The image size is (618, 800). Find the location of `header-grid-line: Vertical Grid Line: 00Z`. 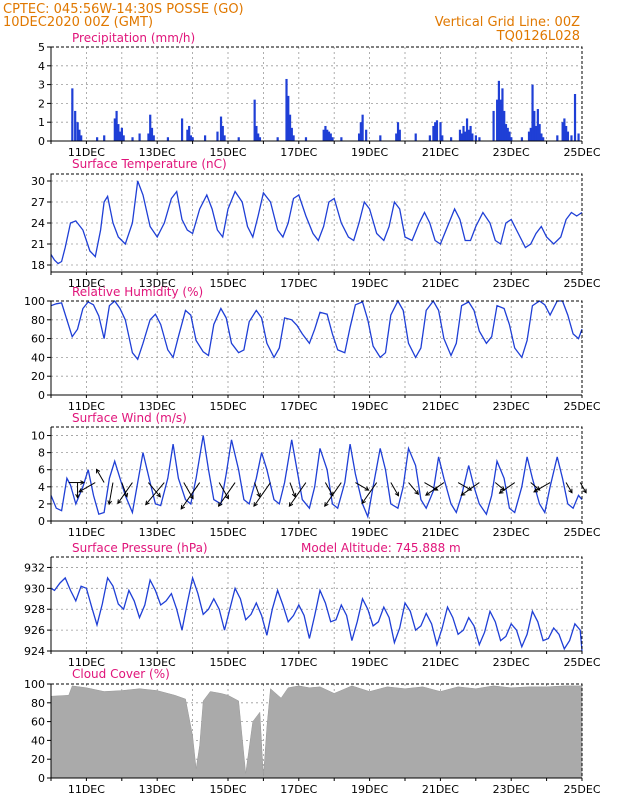

header-grid-line: Vertical Grid Line: 00Z is located at coordinates (507, 22).